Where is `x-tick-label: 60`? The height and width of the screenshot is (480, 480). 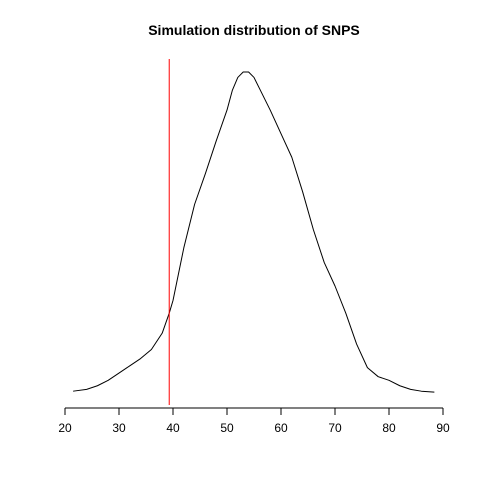 x-tick-label: 60 is located at coordinates (281, 428).